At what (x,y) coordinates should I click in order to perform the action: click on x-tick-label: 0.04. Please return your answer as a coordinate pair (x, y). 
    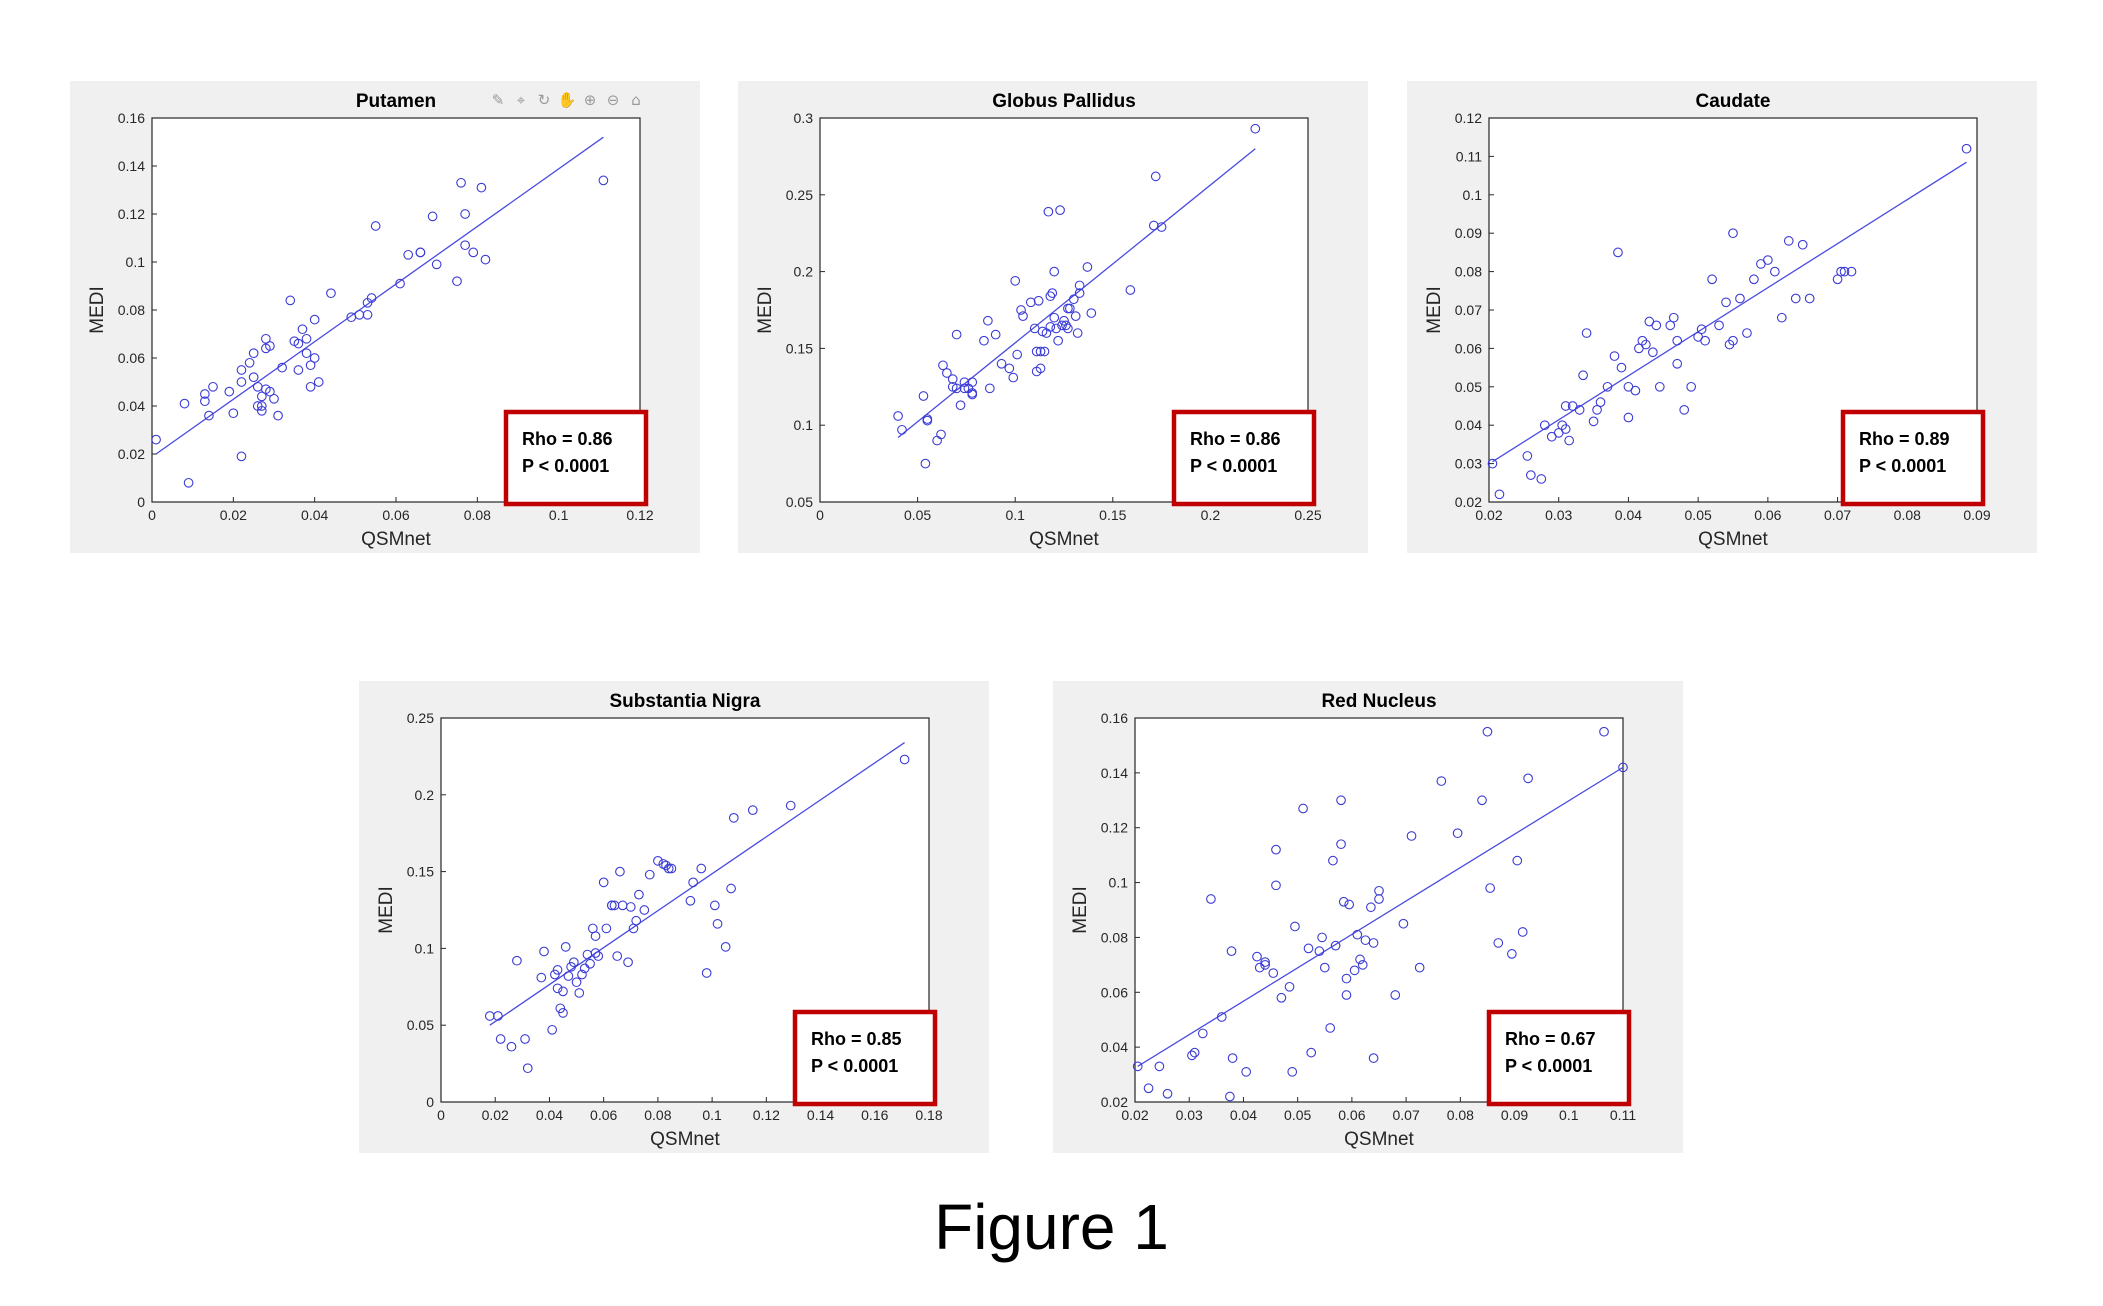
    Looking at the image, I should click on (314, 515).